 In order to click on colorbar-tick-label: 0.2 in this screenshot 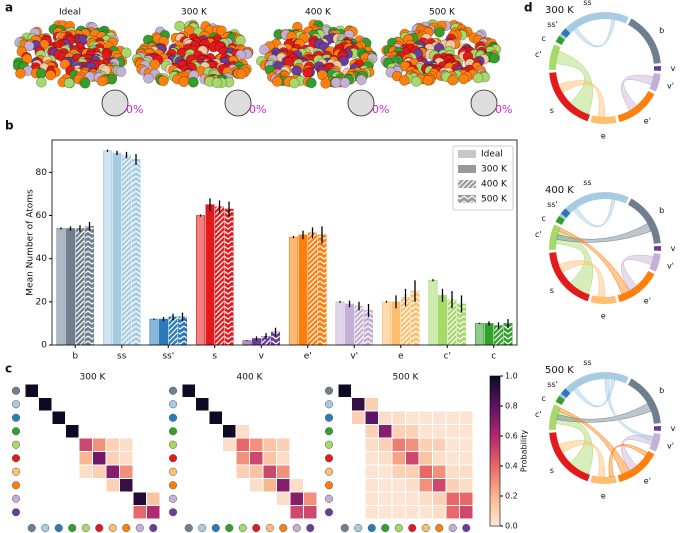, I will do `click(511, 496)`.